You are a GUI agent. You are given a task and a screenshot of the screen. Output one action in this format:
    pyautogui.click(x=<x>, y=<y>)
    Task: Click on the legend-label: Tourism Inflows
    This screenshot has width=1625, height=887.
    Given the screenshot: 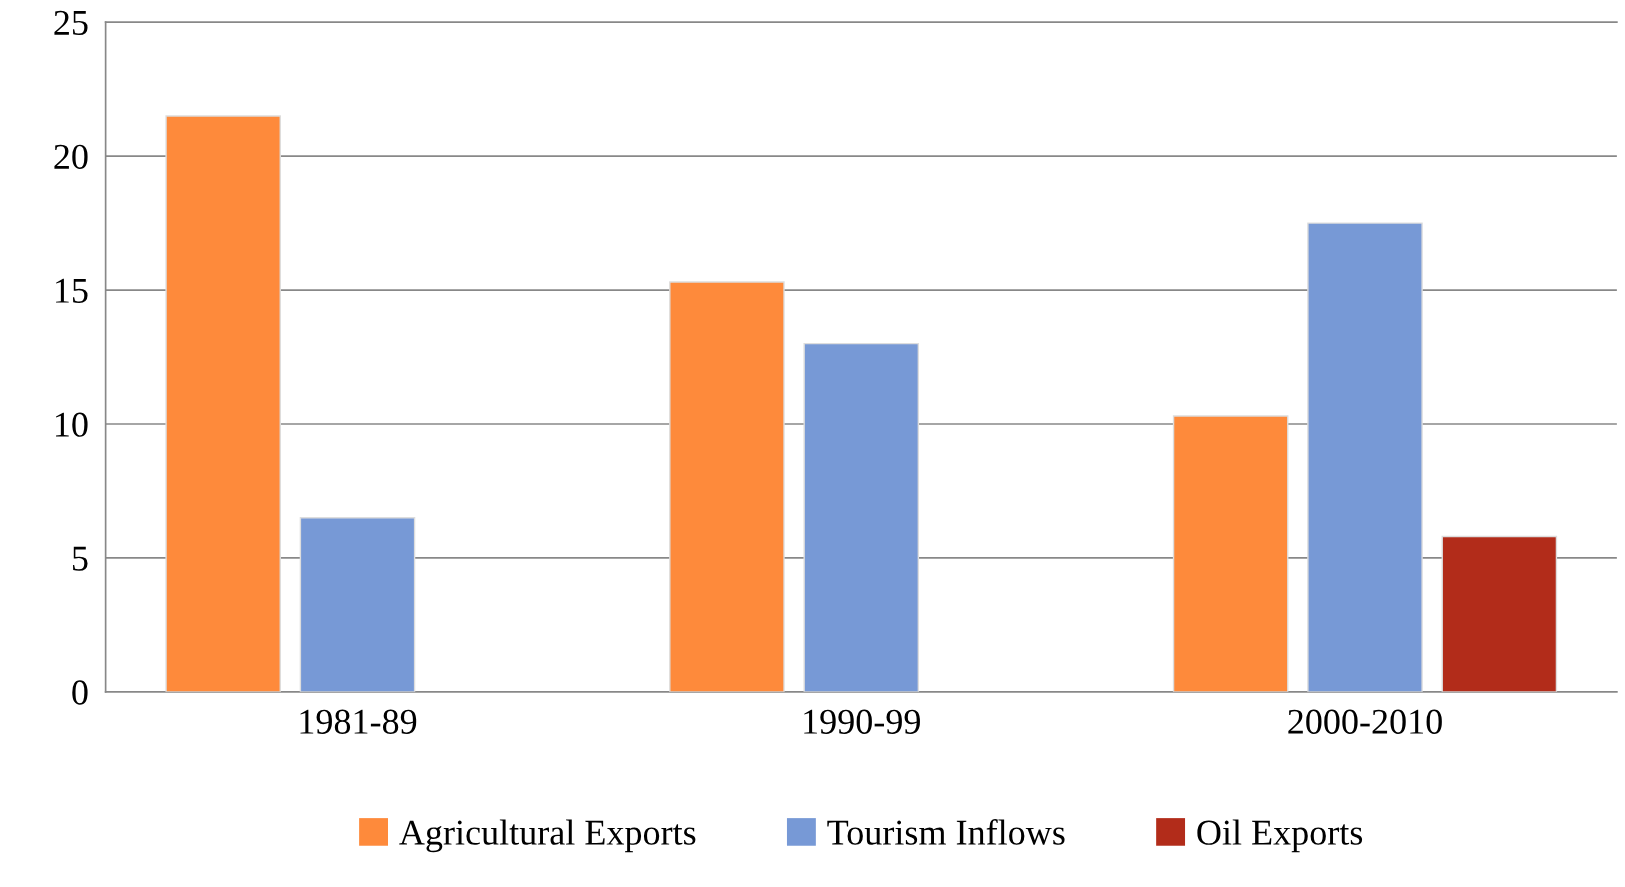 What is the action you would take?
    pyautogui.click(x=946, y=832)
    